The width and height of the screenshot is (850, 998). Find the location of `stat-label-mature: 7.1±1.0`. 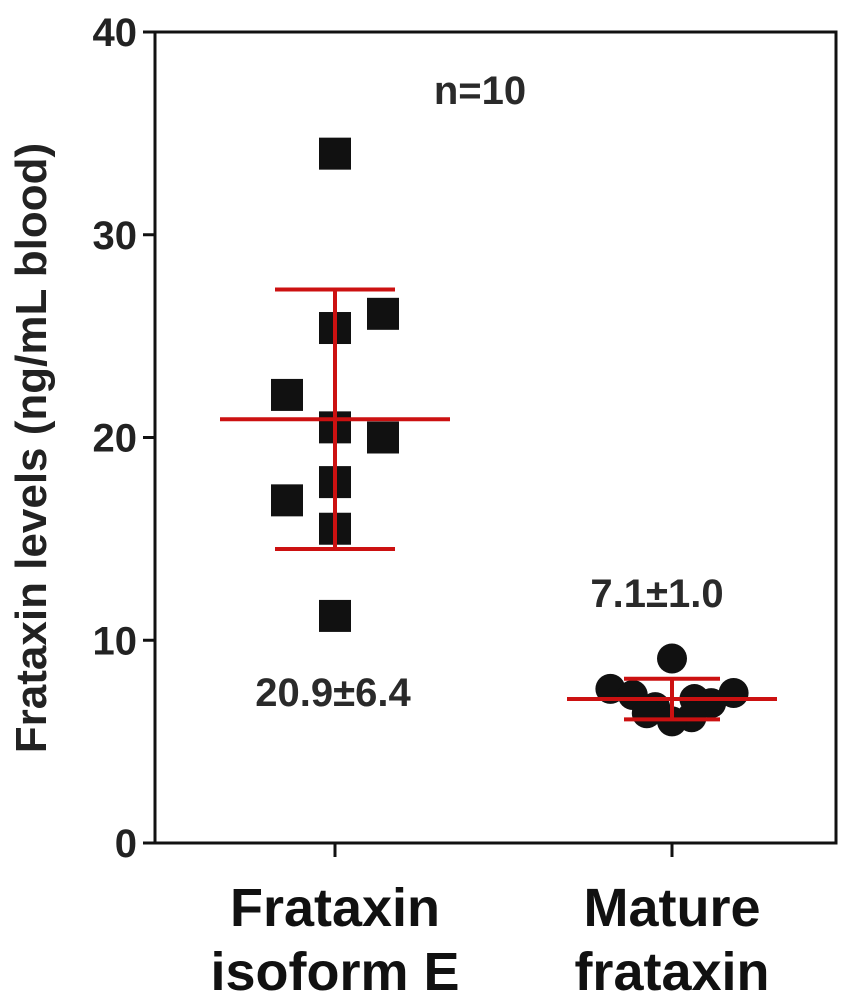

stat-label-mature: 7.1±1.0 is located at coordinates (656, 594).